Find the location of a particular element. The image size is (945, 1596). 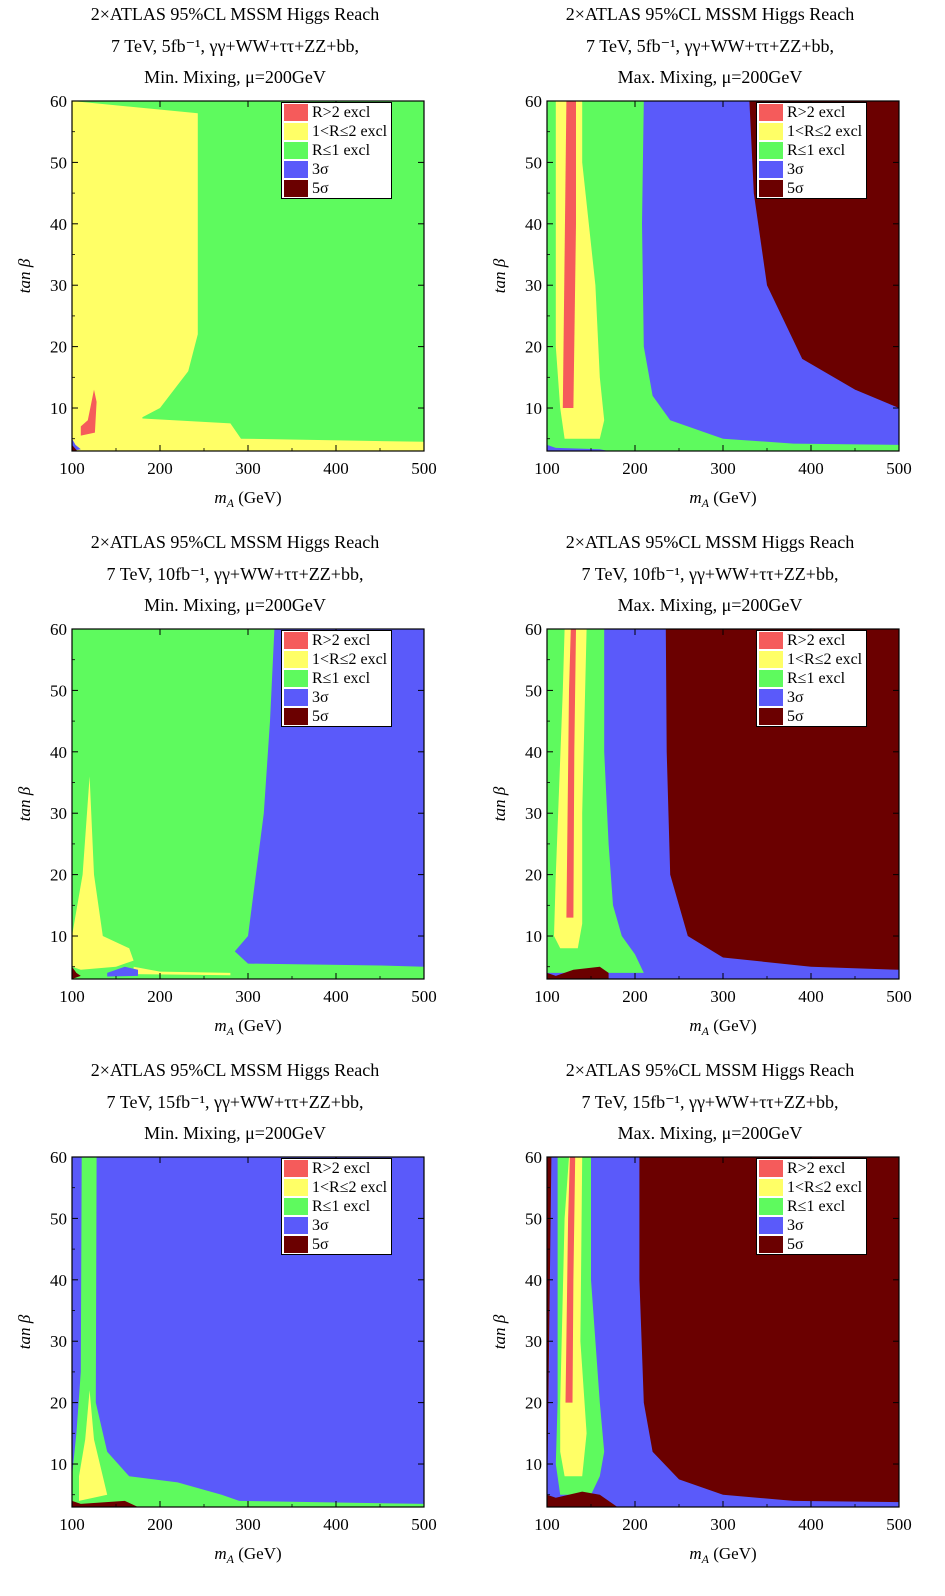

legend-label: 5σ is located at coordinates (320, 1244).